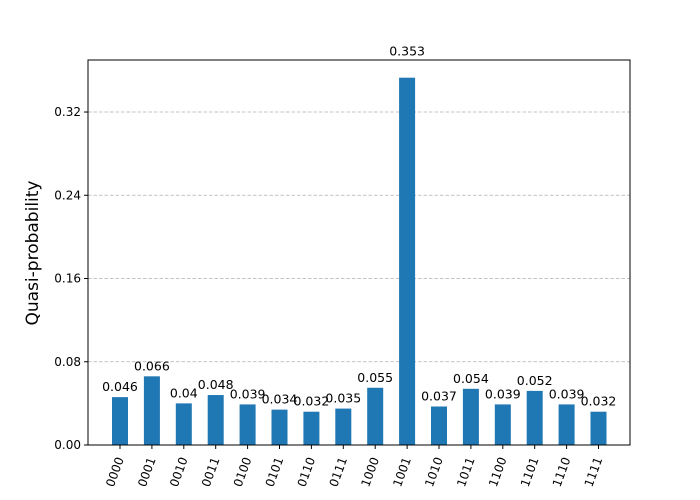 Image resolution: width=700 pixels, height=500 pixels. Describe the element at coordinates (407, 51) in the screenshot. I see `data-label: 0.353` at that location.